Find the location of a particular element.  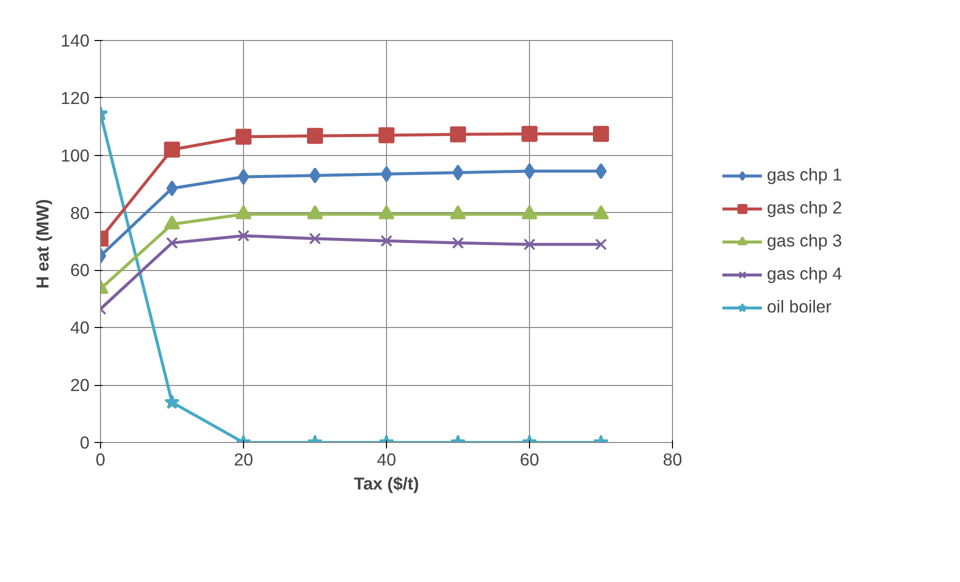

legend-label: oil boiler is located at coordinates (799, 307).